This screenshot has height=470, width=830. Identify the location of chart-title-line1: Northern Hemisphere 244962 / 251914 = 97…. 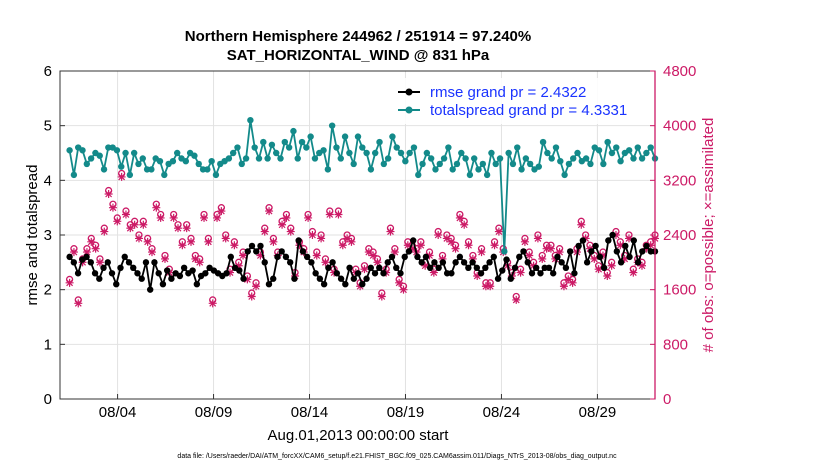
(358, 36).